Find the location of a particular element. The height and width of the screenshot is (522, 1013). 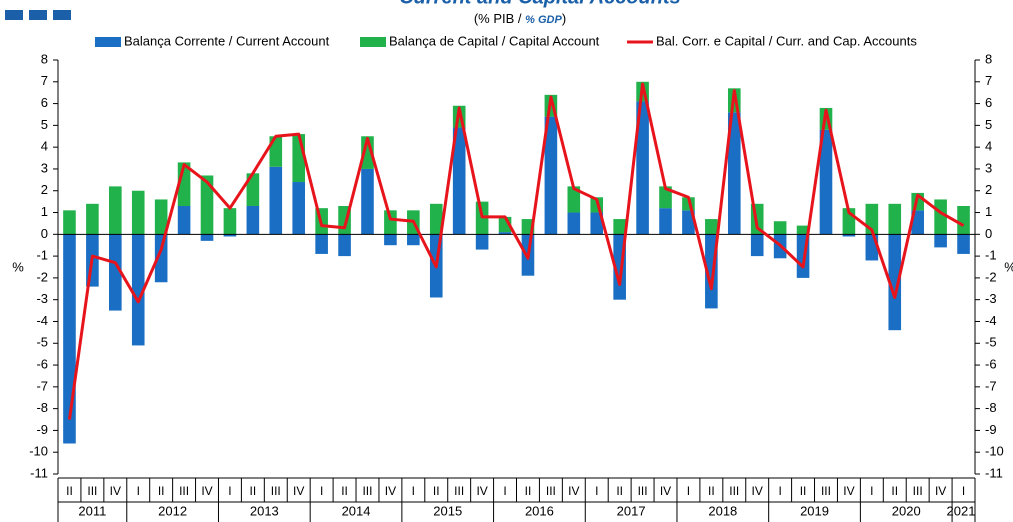

y2-tick-label: -9 is located at coordinates (991, 429).